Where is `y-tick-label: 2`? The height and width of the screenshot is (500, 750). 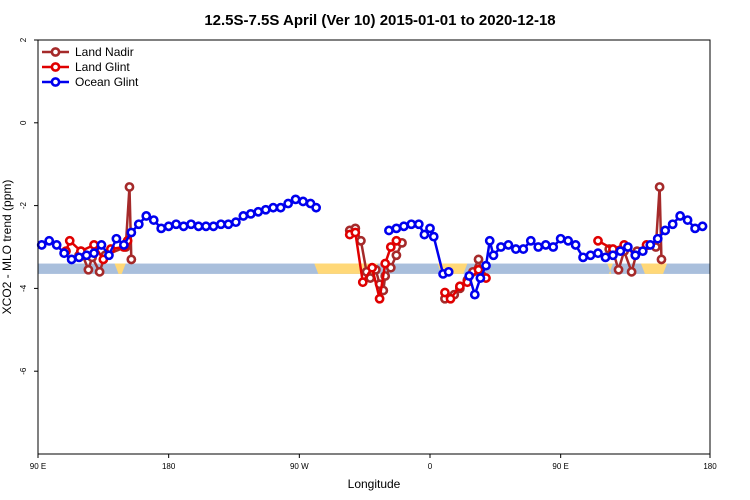
y-tick-label: 2 is located at coordinates (23, 39).